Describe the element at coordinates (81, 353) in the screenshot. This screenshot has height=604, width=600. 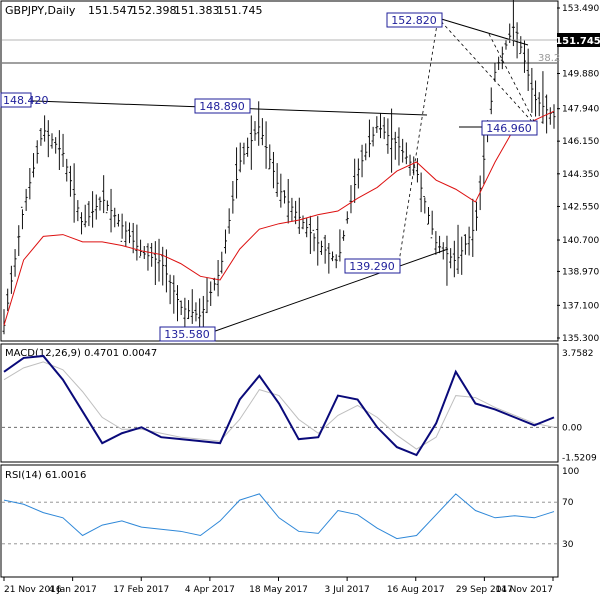
I see `macd-title: MACD(12,26,9) 0.4701 0.0047` at that location.